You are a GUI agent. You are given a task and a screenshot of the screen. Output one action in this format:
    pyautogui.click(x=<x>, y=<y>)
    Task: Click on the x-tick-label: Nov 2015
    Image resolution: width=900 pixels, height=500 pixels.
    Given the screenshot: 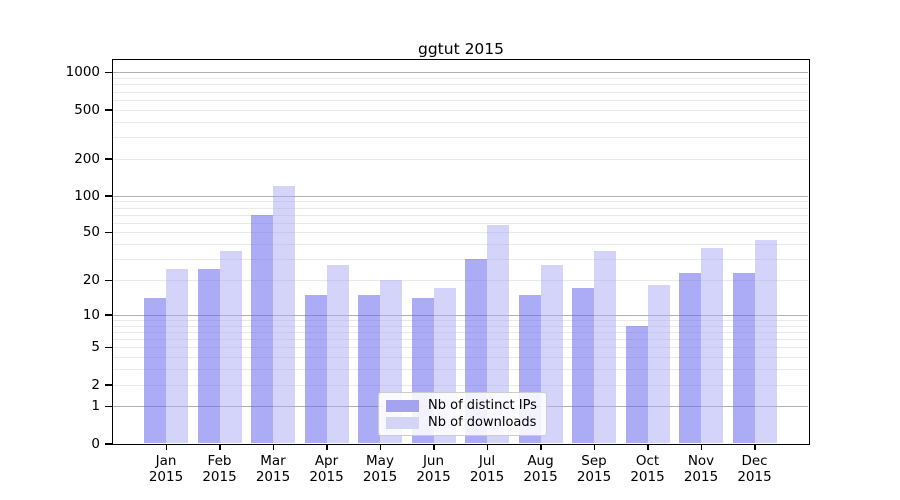 What is the action you would take?
    pyautogui.click(x=701, y=469)
    